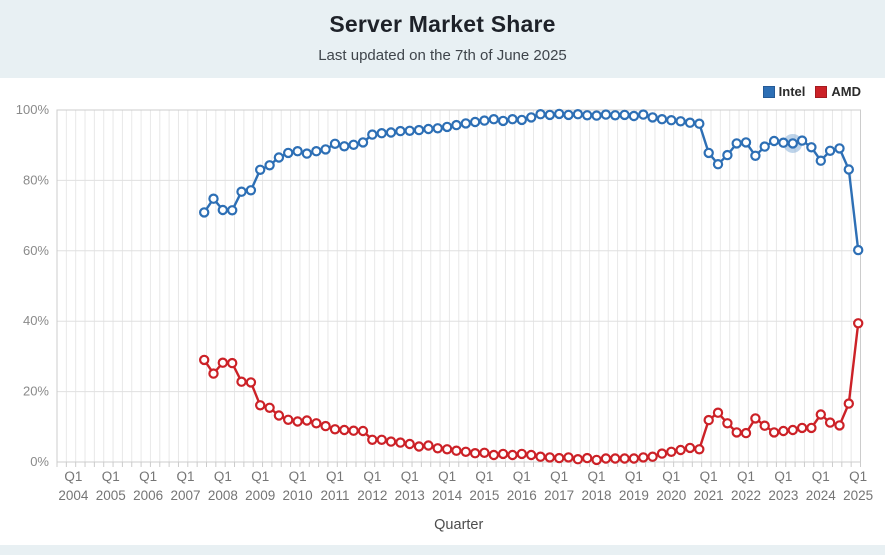  Describe the element at coordinates (783, 91) in the screenshot. I see `legend-item-intel: Intel` at that location.